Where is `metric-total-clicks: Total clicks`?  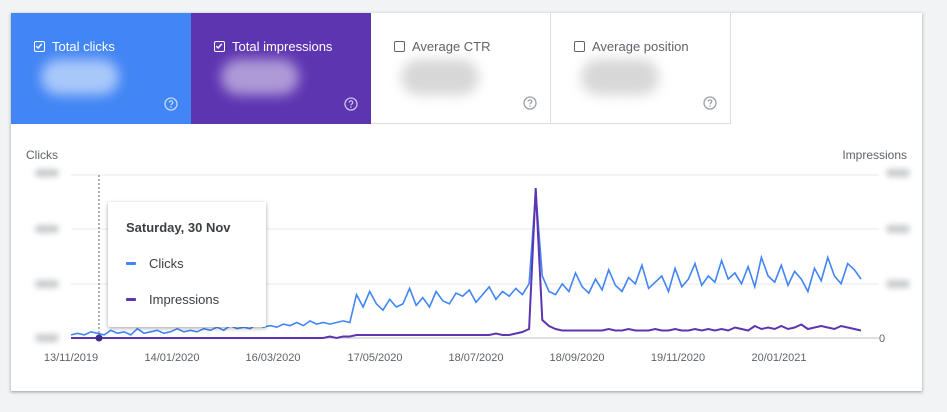 metric-total-clicks: Total clicks is located at coordinates (101, 68).